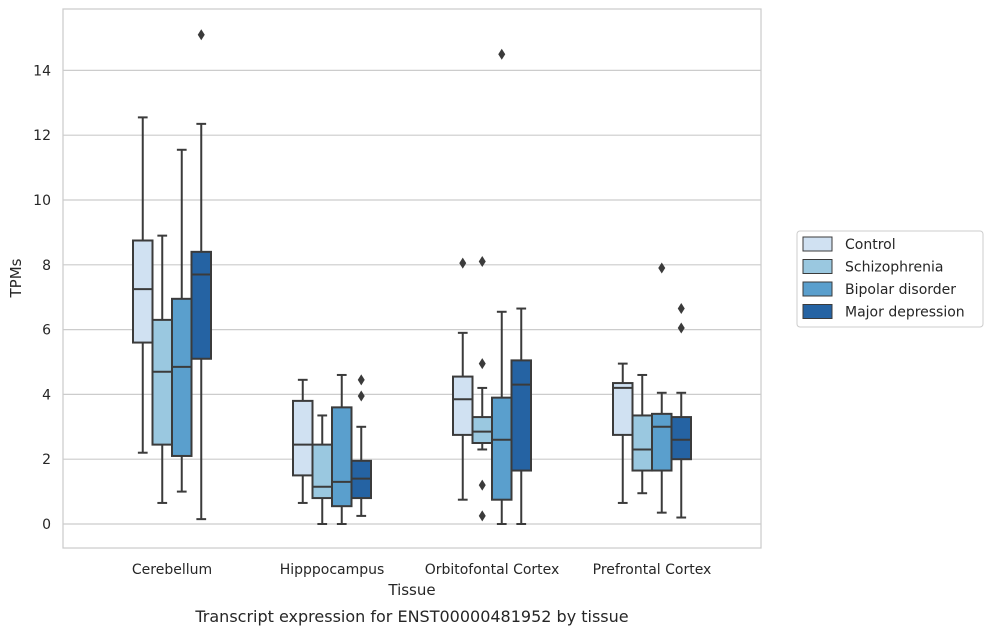  I want to click on y-tick-label: 12, so click(42, 136).